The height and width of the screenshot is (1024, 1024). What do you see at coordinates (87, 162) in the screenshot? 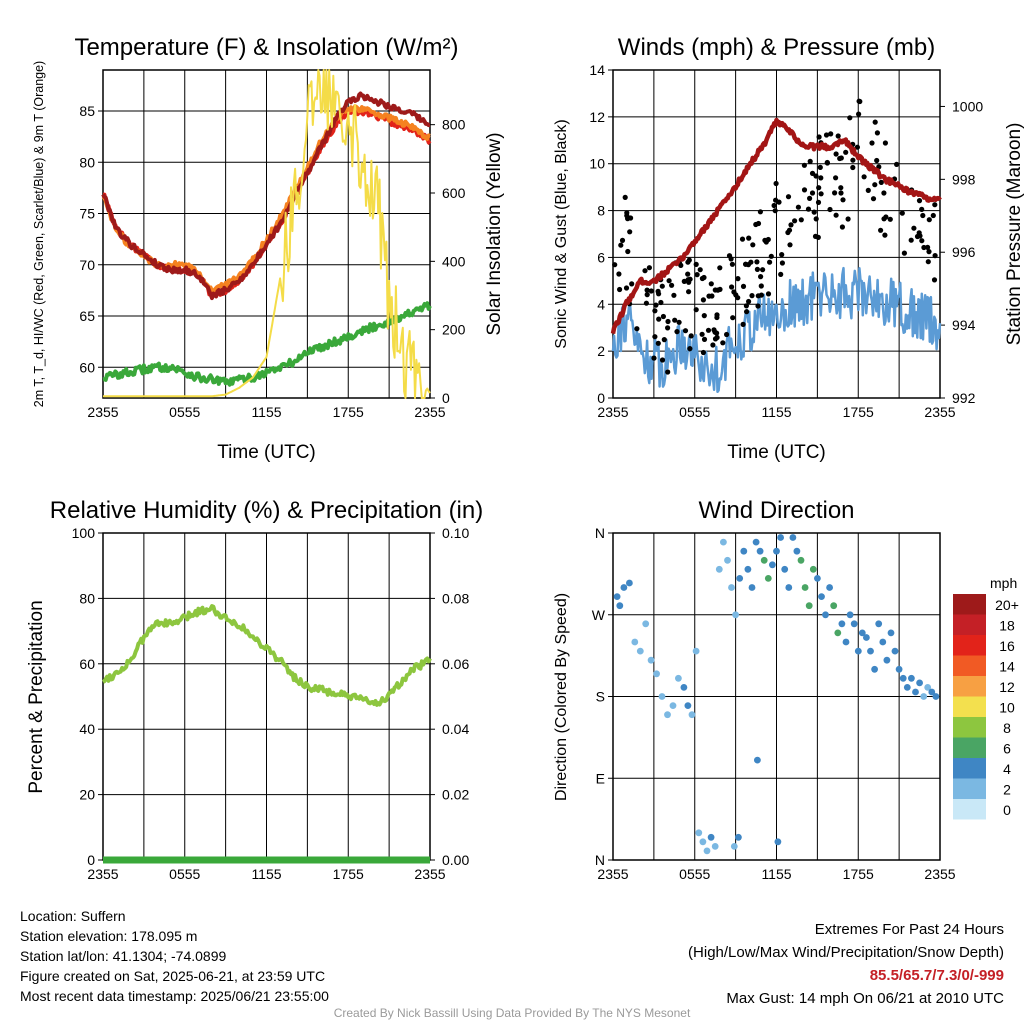
I see `y-tick-label: 80` at bounding box center [87, 162].